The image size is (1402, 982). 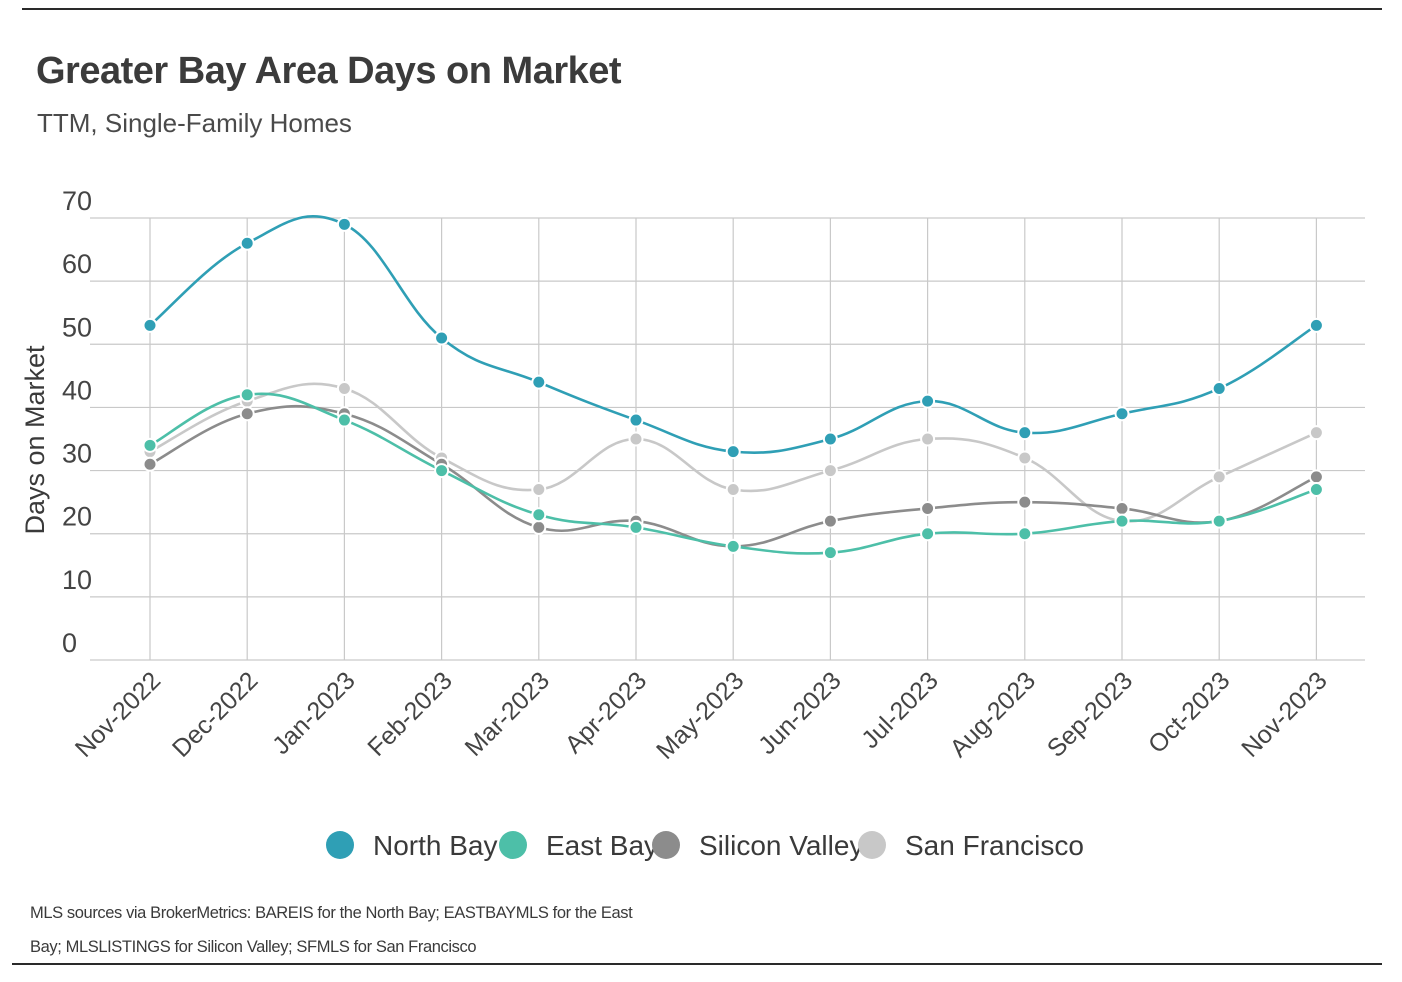 What do you see at coordinates (993, 714) in the screenshot?
I see `x-tick-label: Aug-2023` at bounding box center [993, 714].